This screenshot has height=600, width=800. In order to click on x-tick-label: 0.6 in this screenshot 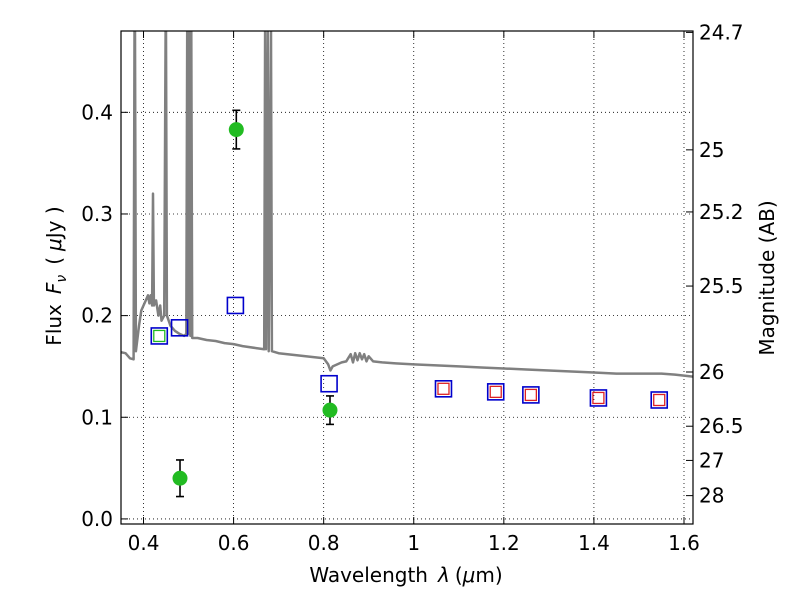, I will do `click(234, 543)`.